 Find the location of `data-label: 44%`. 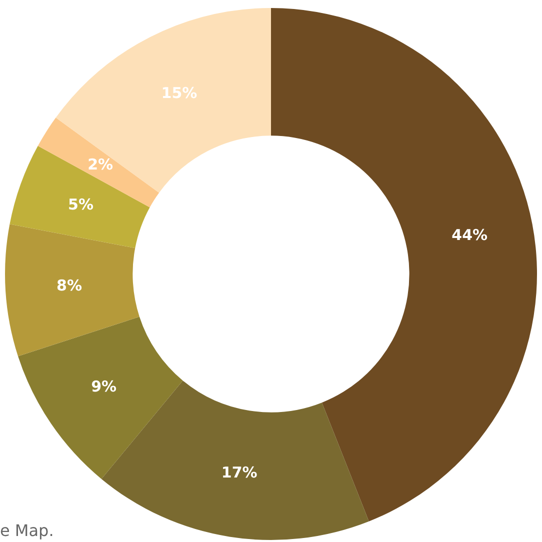

data-label: 44% is located at coordinates (470, 235).